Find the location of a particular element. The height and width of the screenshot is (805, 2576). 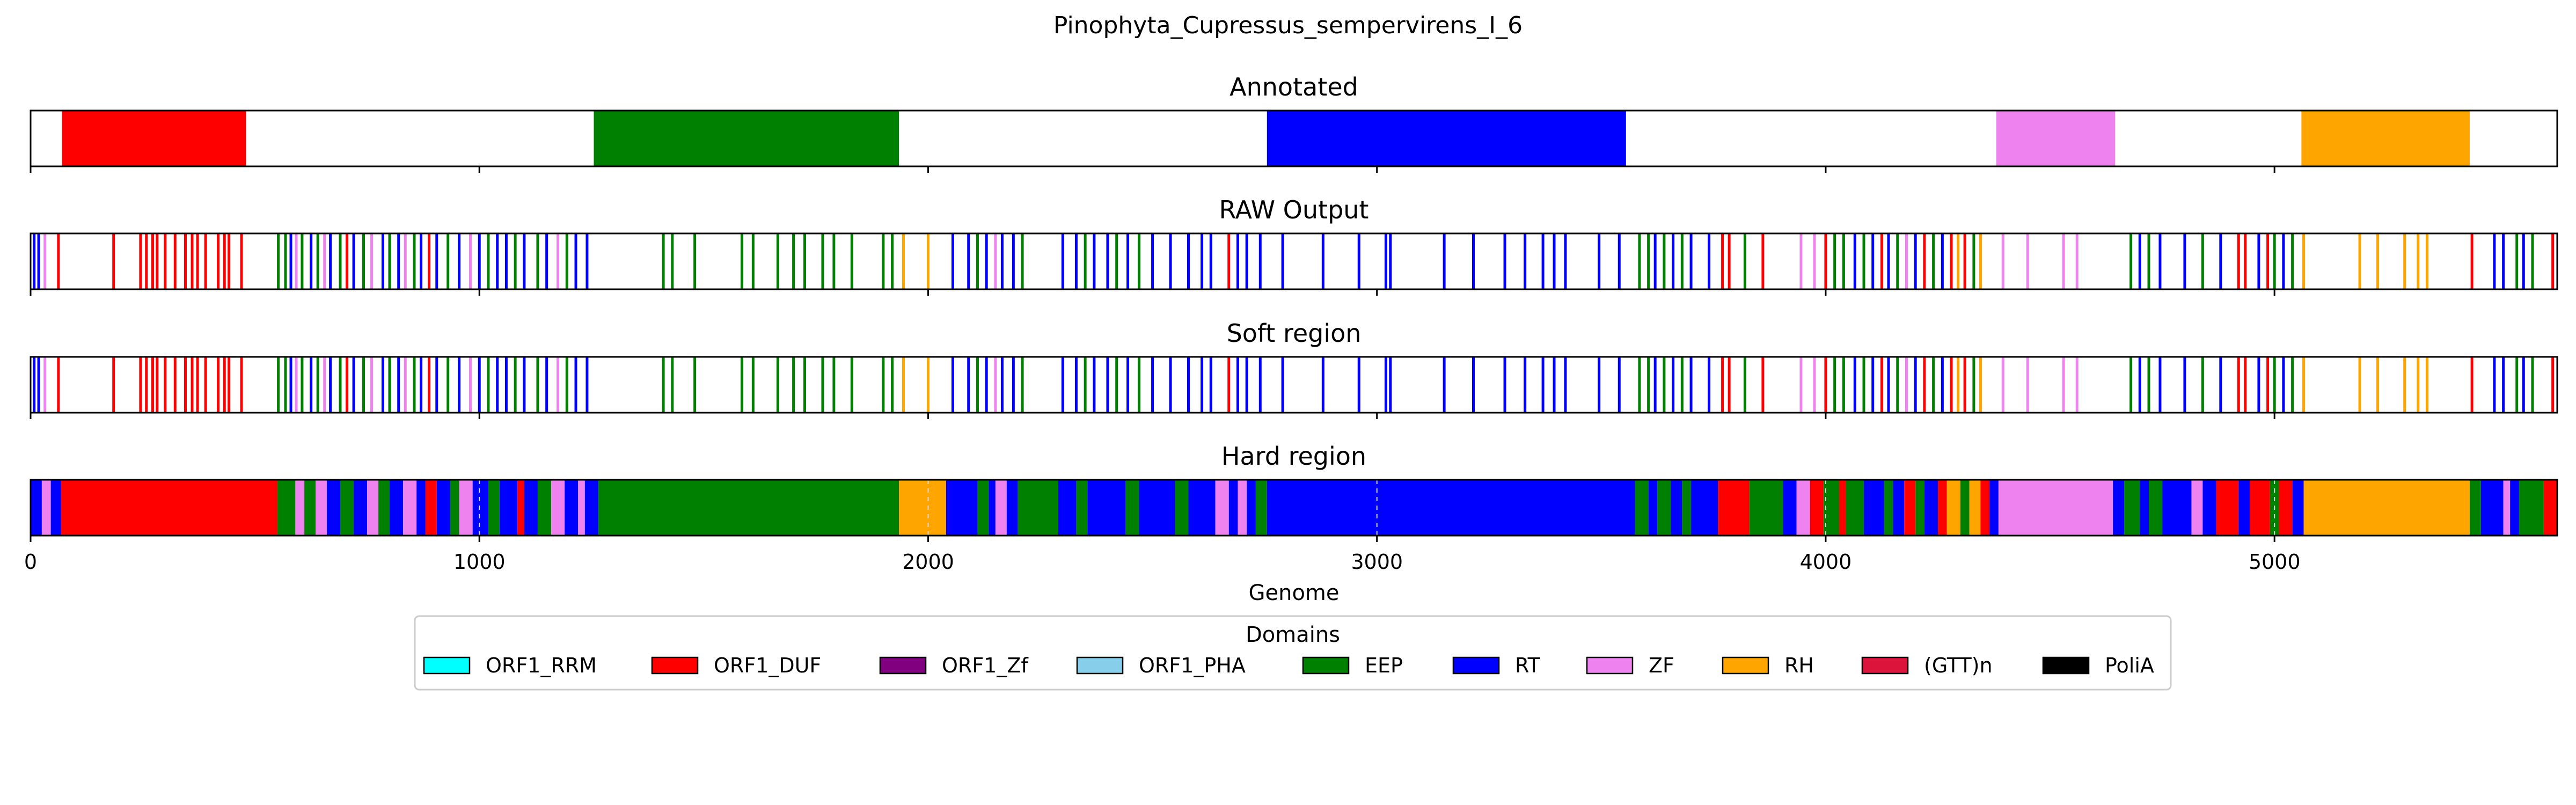

panel-hard-region: Hard region is located at coordinates (1294, 492).